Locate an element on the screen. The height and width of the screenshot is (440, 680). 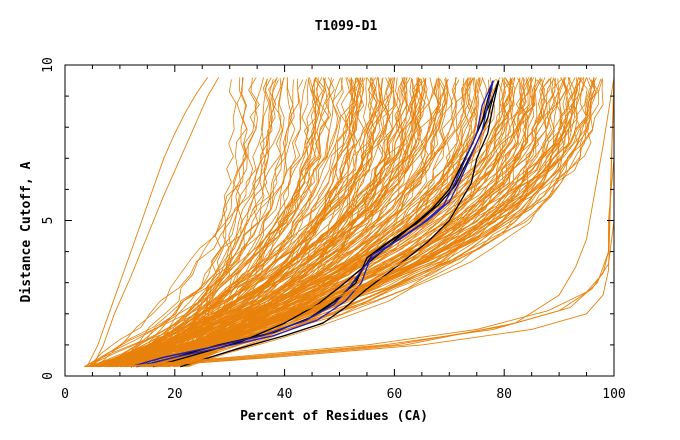
y-tick-label: 0 is located at coordinates (48, 376).